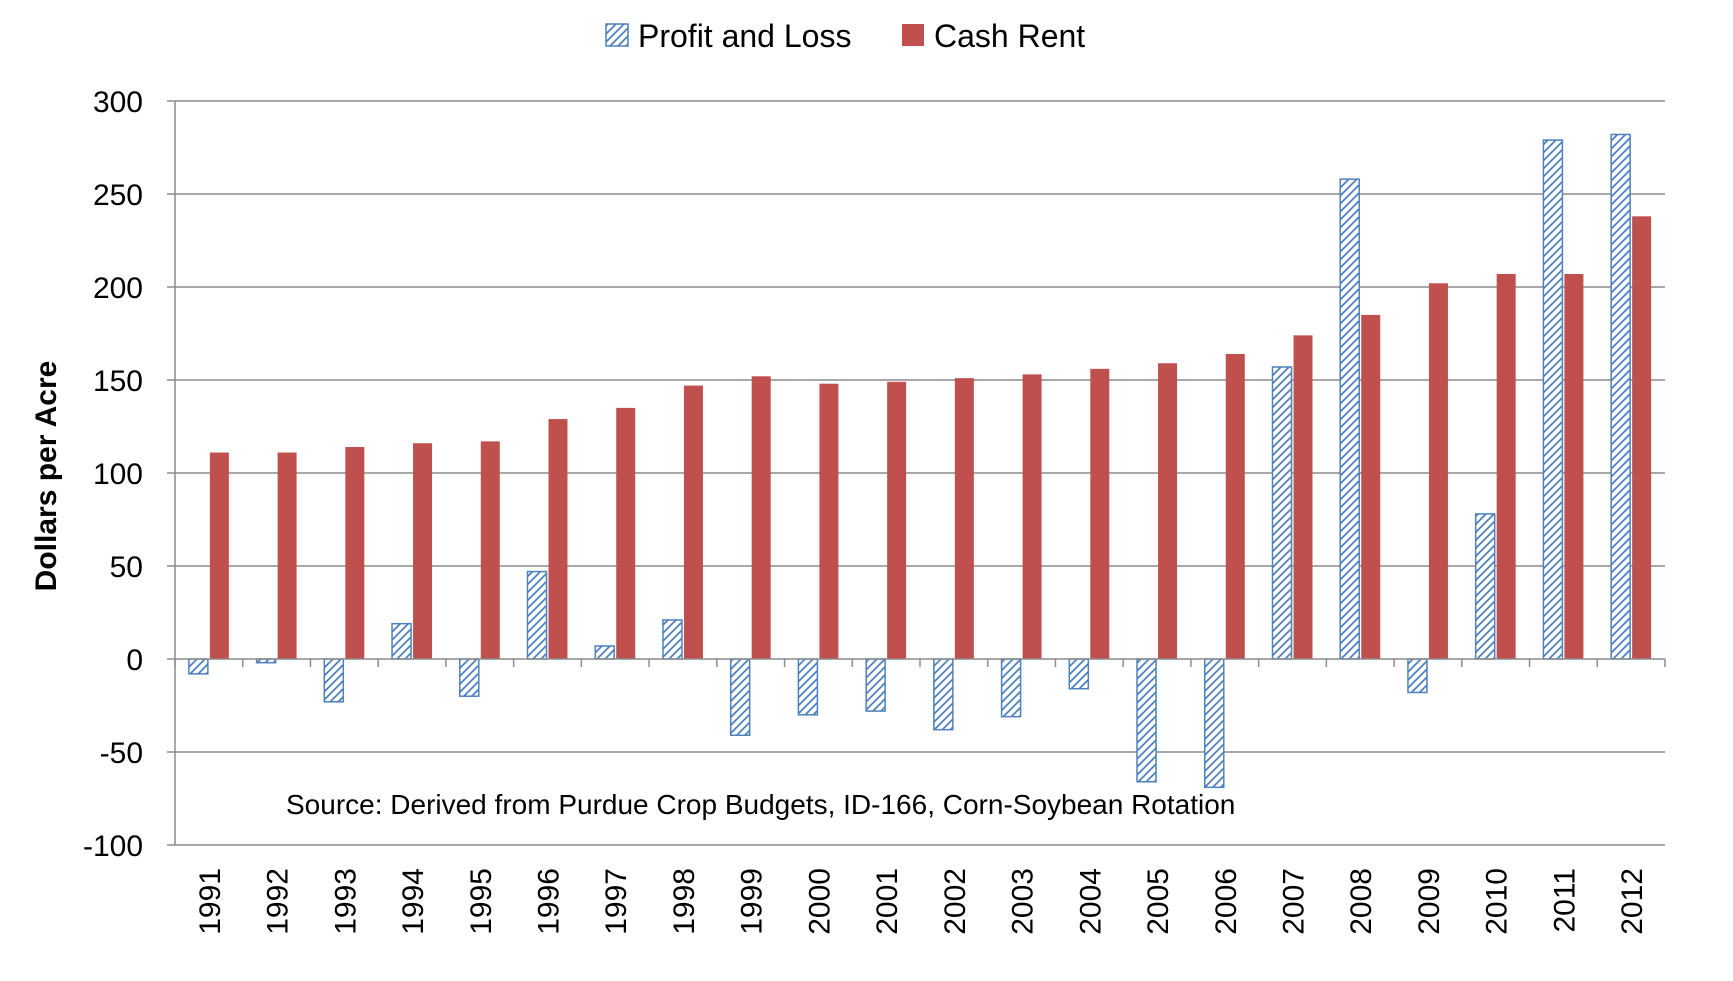 This screenshot has height=981, width=1733. I want to click on x-tick-label: 1994, so click(413, 901).